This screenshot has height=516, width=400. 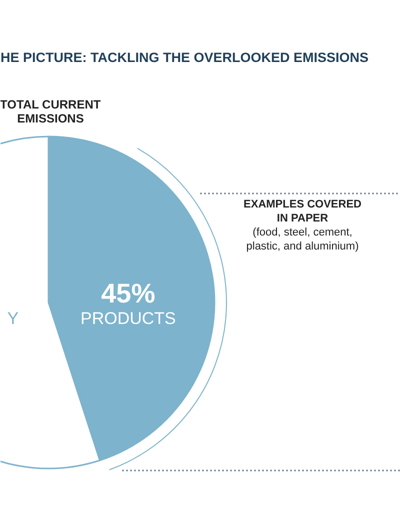 I want to click on text: TOTAL CURRENT EMISSIONS, so click(x=51, y=112).